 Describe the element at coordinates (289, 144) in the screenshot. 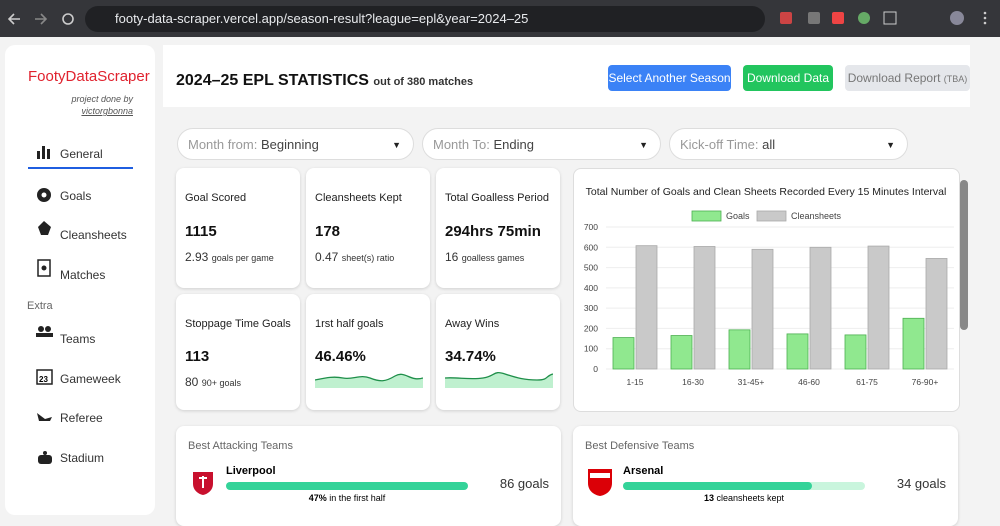

I see `filter-value: Beginning` at that location.